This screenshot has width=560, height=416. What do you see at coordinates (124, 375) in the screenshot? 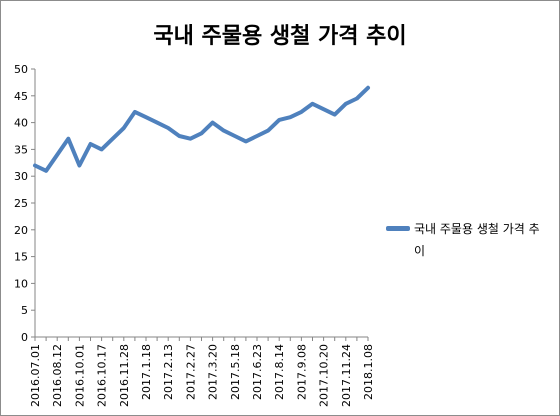
I see `x-tick-label: 2016.11.28` at bounding box center [124, 375].